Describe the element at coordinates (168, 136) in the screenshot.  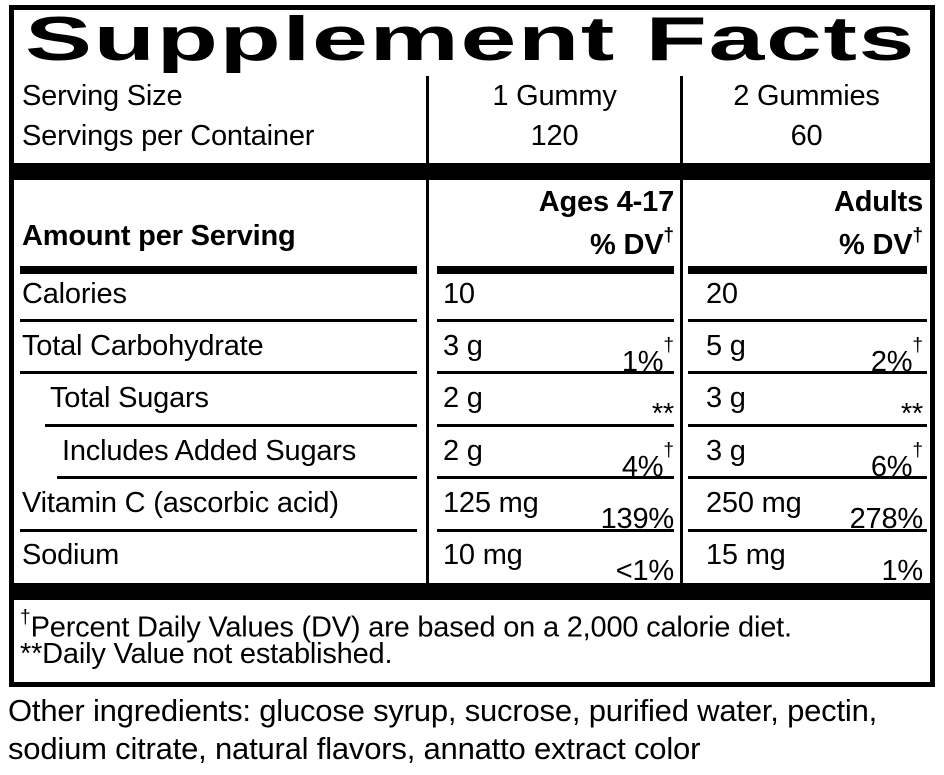
I see `servings-per-container-label: Servings per Container` at that location.